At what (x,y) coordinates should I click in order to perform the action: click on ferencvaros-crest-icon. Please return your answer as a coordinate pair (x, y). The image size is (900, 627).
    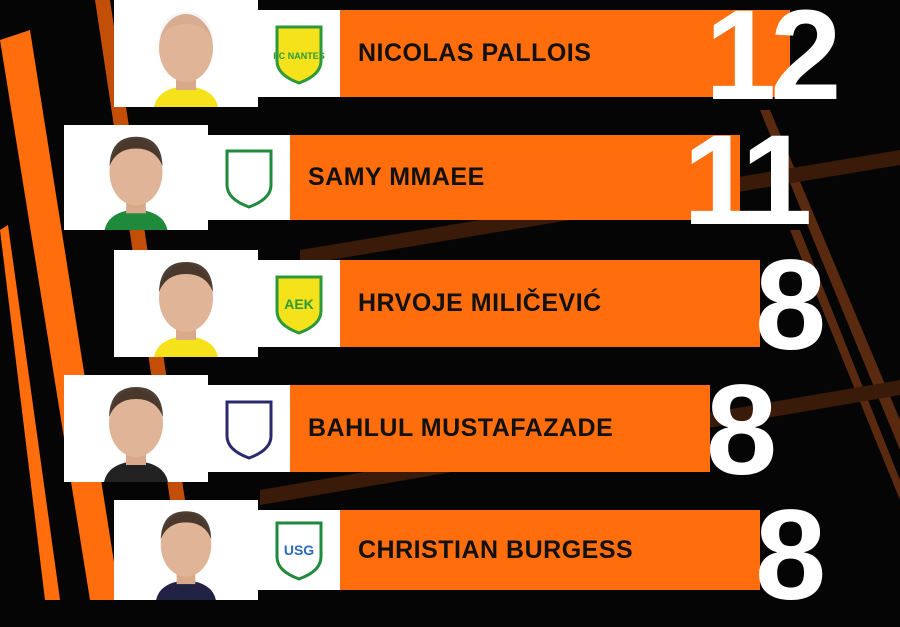
    Looking at the image, I should click on (249, 179).